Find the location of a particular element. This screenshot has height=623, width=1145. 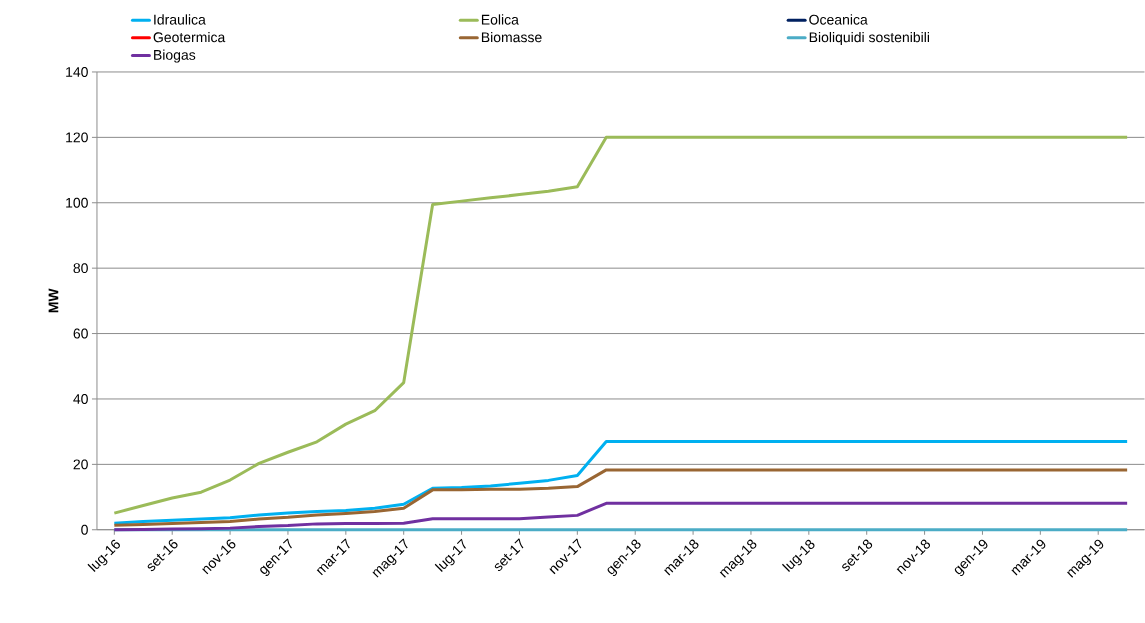

legend-label: Idraulica is located at coordinates (180, 19).